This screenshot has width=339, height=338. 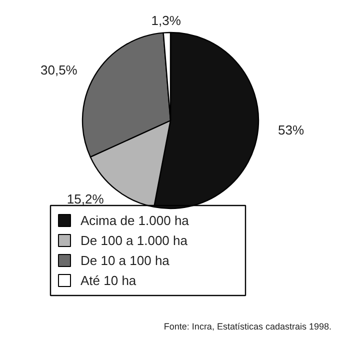 I want to click on legend-label: Até 10 ha, so click(x=108, y=280).